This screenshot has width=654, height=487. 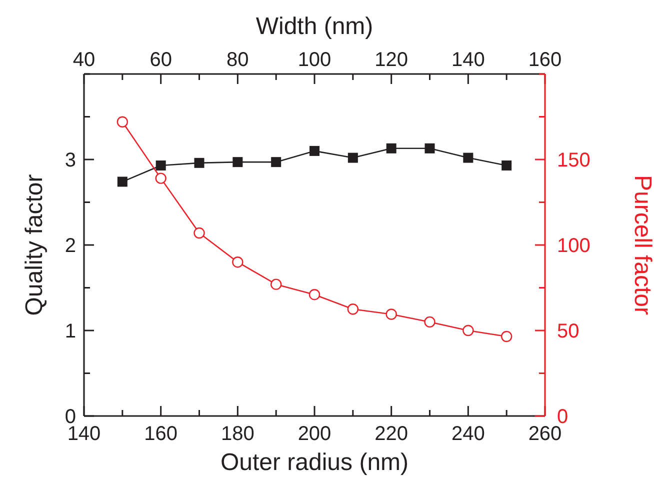 I want to click on x-tick-label: 200, so click(x=315, y=434).